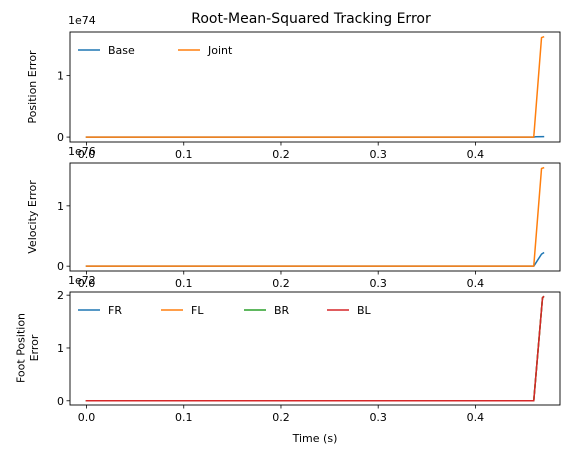  What do you see at coordinates (121, 50) in the screenshot?
I see `legend-label-base: Base` at bounding box center [121, 50].